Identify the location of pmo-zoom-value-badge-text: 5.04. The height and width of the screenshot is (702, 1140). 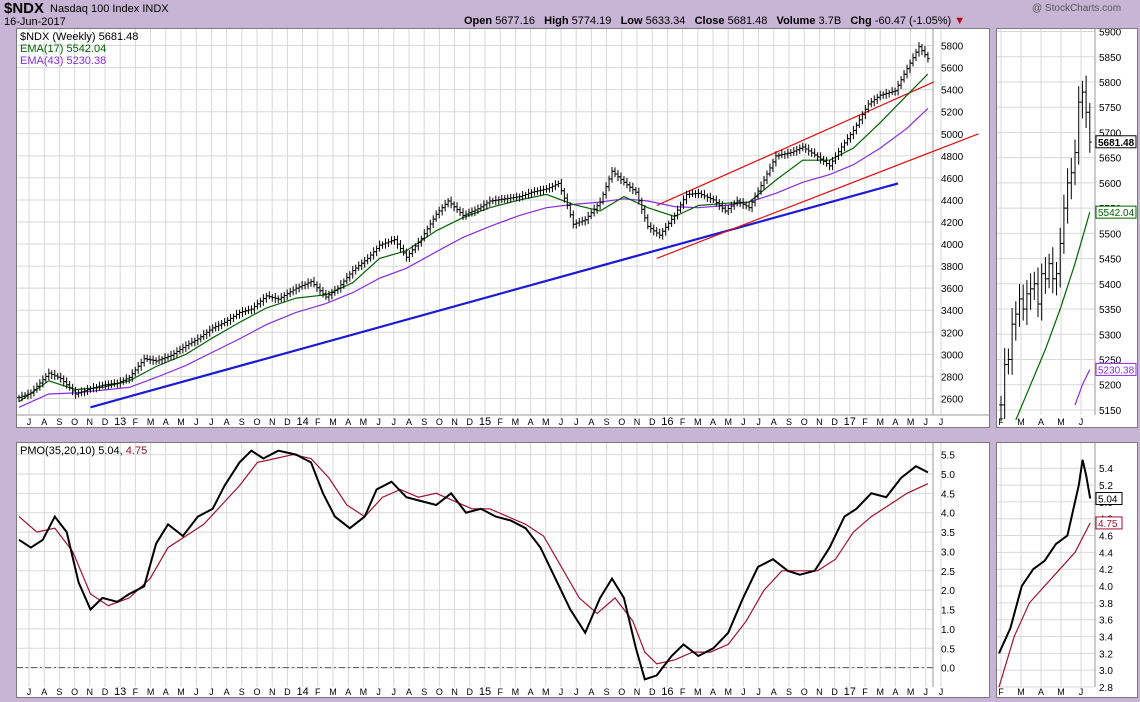
(1108, 500).